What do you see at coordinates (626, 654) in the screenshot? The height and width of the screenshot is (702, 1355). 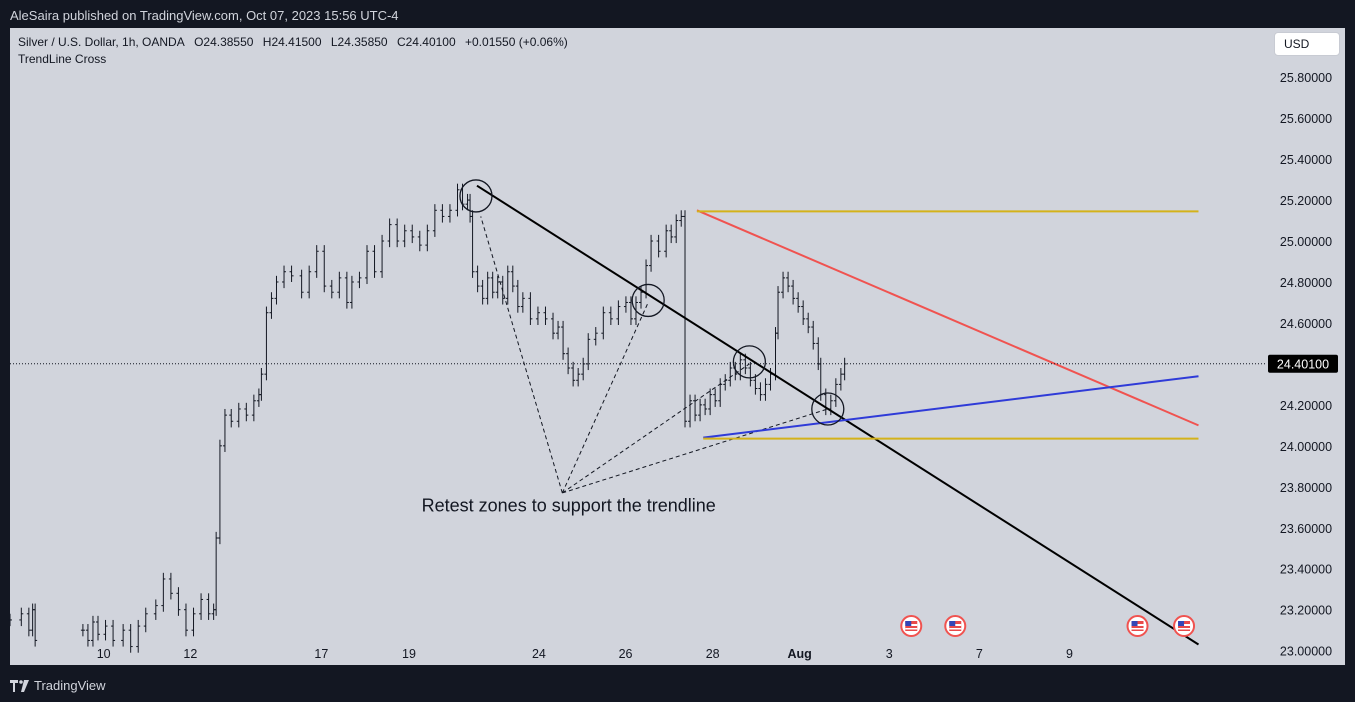 I see `x-tick-label: 26` at bounding box center [626, 654].